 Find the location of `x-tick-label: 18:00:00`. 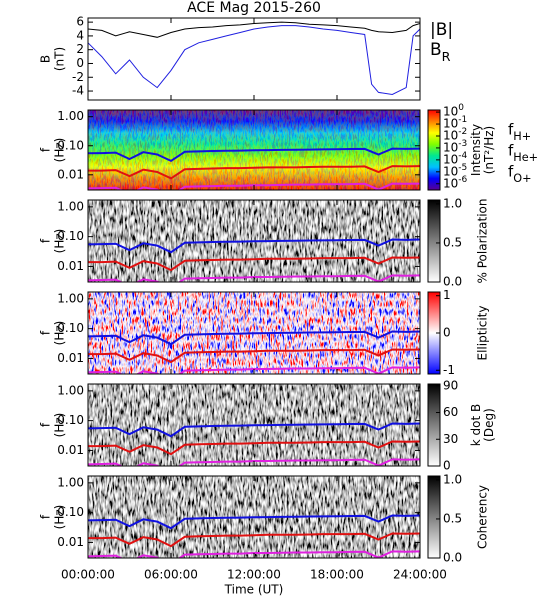

x-tick-label: 18:00:00 is located at coordinates (337, 575).